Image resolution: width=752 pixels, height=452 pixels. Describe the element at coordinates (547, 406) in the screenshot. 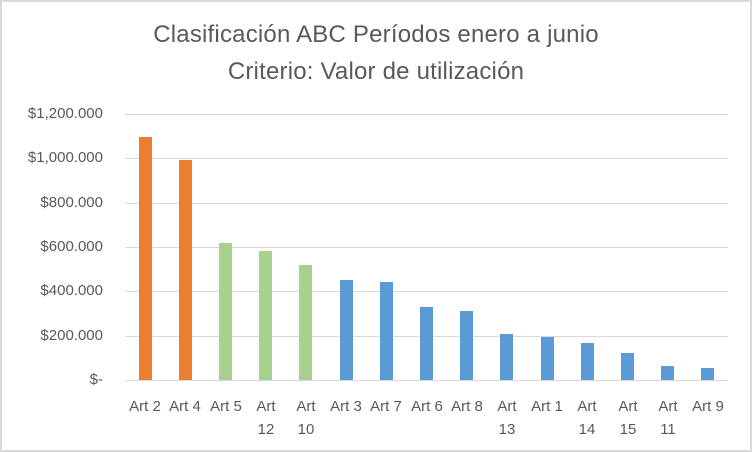

I see `x-axis-tick-label: Art 1` at that location.